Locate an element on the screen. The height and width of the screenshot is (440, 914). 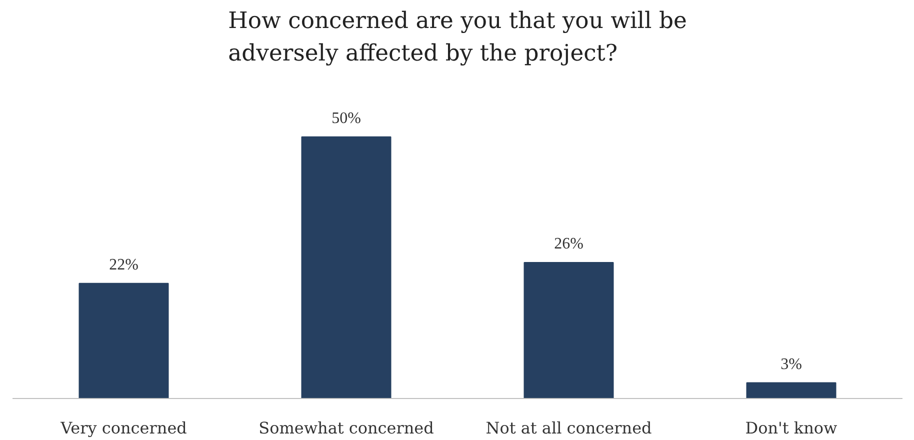
x-tick-label: Don't know is located at coordinates (791, 428).